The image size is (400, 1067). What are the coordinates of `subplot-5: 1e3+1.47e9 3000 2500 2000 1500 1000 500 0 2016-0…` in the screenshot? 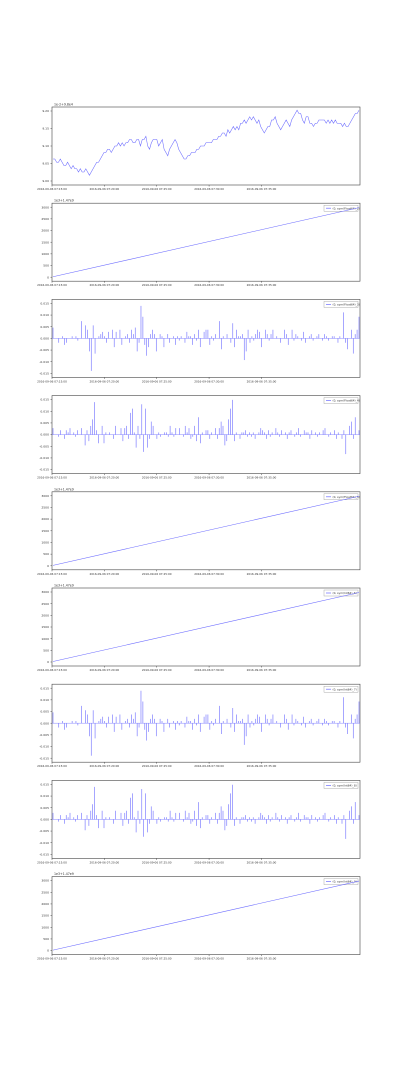 It's located at (199, 531).